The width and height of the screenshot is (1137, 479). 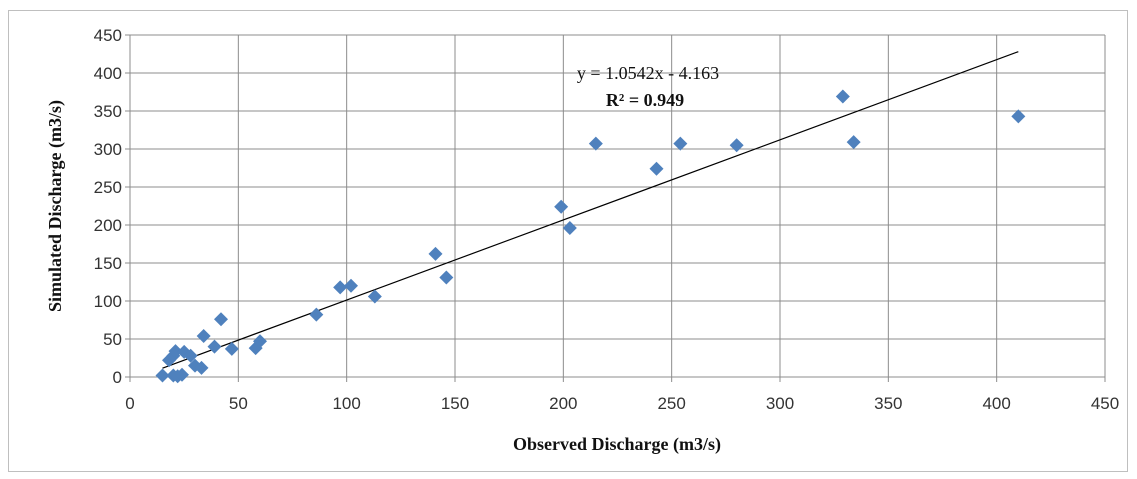 What do you see at coordinates (108, 187) in the screenshot?
I see `y-tick-label: 250` at bounding box center [108, 187].